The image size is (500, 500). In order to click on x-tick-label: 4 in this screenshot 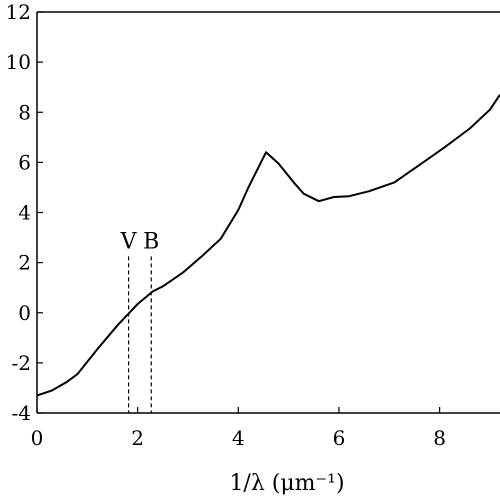, I will do `click(238, 438)`.